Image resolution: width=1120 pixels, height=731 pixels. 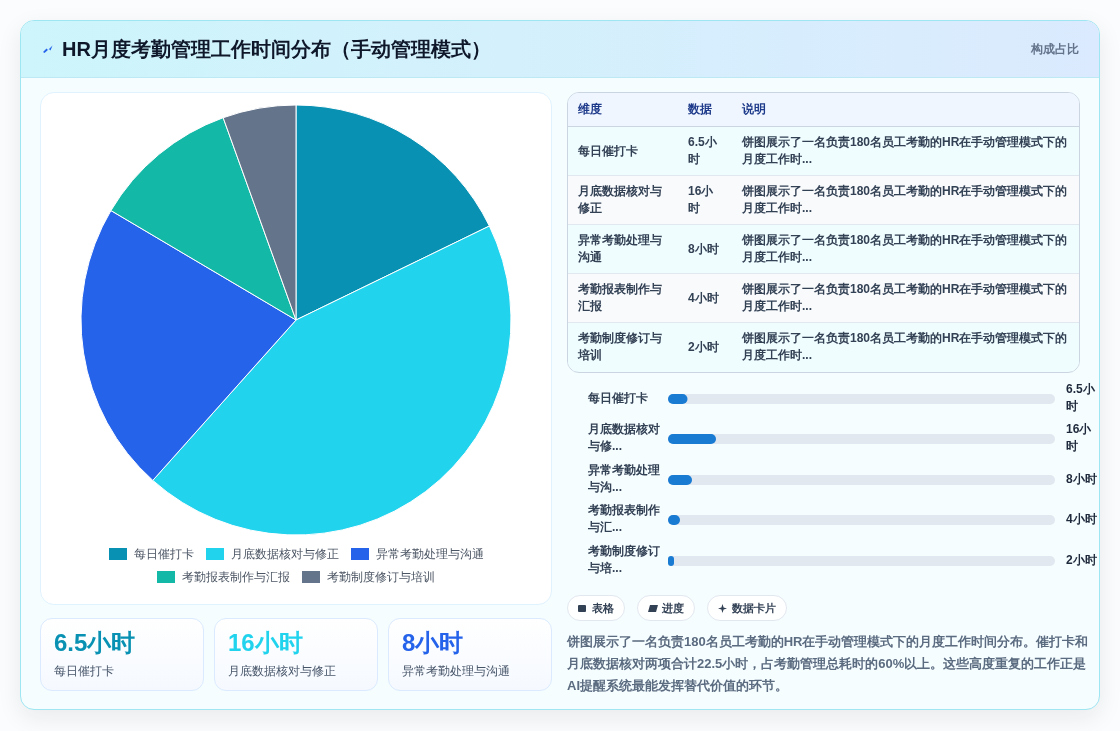 What do you see at coordinates (828, 664) in the screenshot?
I see `text: 饼图展示了一名负责180名员工考勤的HR在手动管理模式下的月度工作时间分布。催打卡和月底数据核对两项合计22.5小时，占考勤管理总耗时的60%以上。这些高度重复的工作正是AI提醒系统最能发挥替代价值的环节。` at bounding box center [828, 664].